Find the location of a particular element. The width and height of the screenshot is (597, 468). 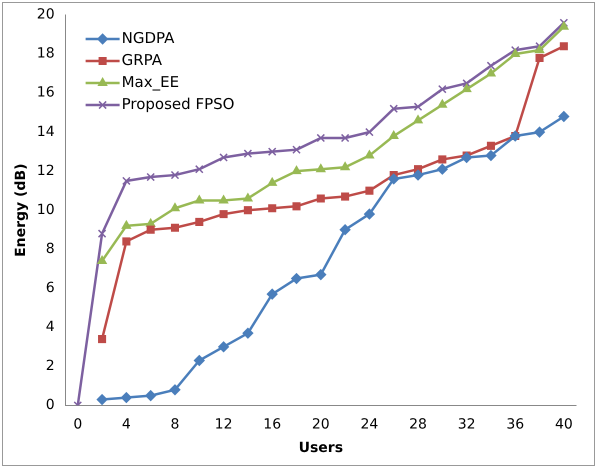

y-tick-label: 0 is located at coordinates (50, 405).